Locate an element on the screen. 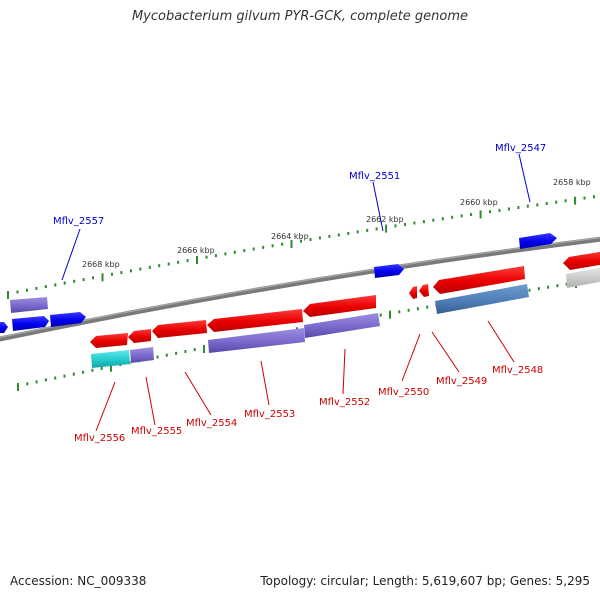  gene-label-mflv-2557: Mflv_2557 is located at coordinates (78, 221).